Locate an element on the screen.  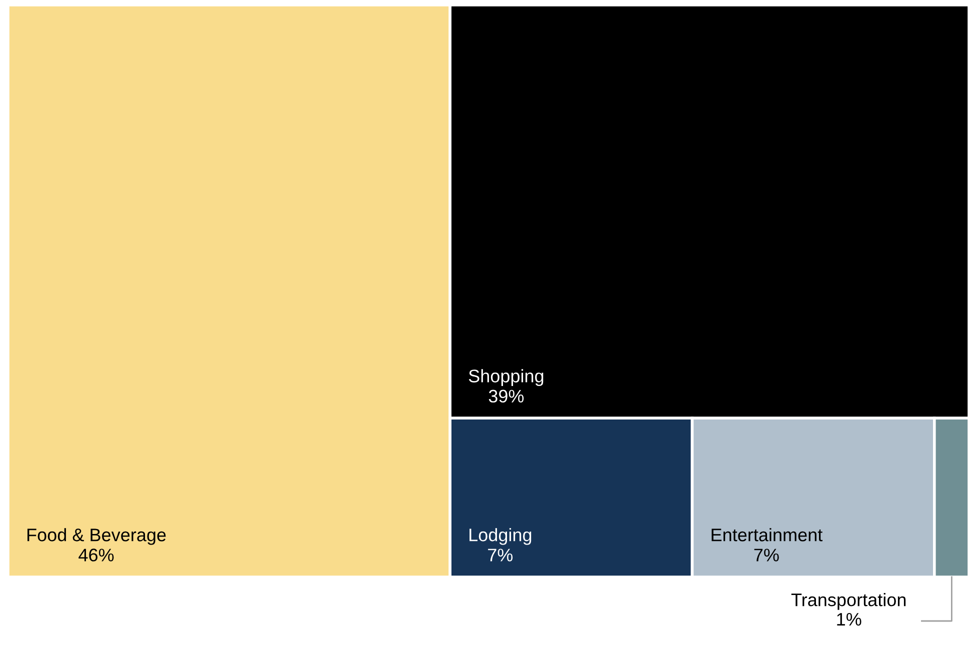
category-label: Food & Beverage is located at coordinates (96, 536).